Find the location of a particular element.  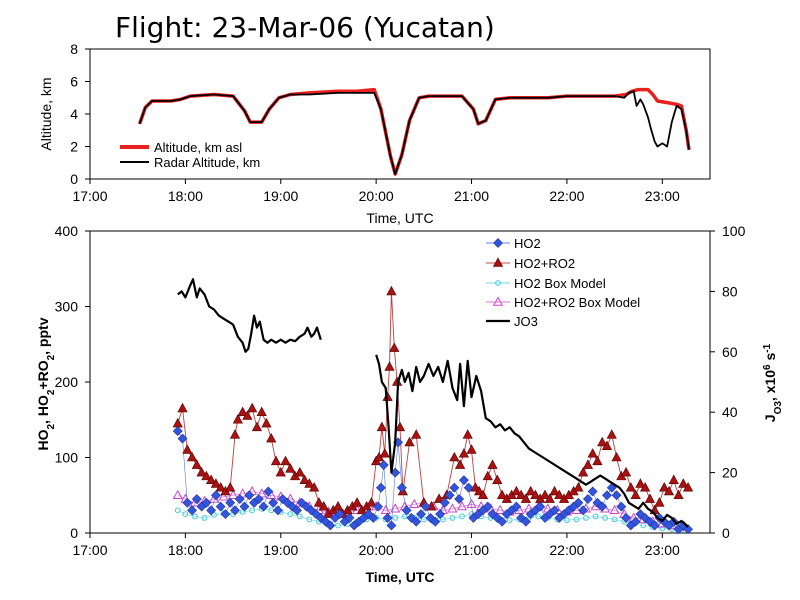

legend-swatch-ho2 is located at coordinates (498, 243).